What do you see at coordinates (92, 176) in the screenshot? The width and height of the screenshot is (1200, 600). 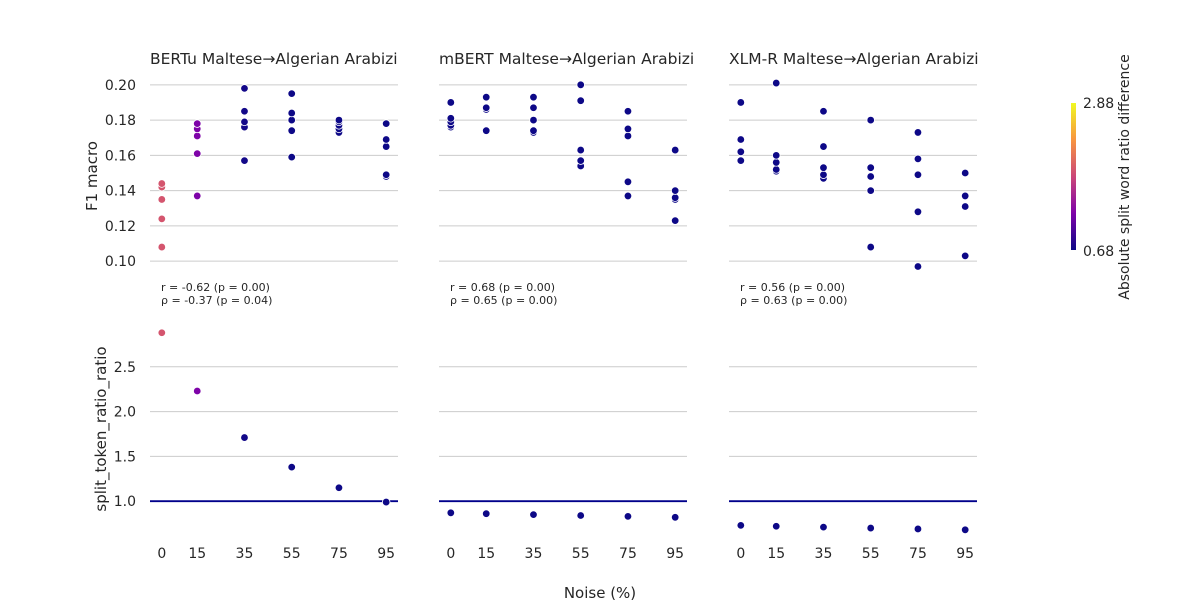 I see `top-ylabel: F1 macro` at bounding box center [92, 176].